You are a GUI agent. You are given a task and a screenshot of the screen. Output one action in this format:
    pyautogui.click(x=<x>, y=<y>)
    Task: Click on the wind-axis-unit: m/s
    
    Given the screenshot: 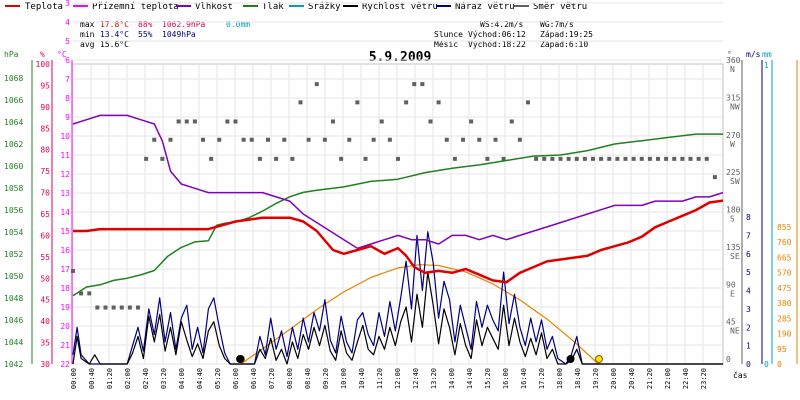 What is the action you would take?
    pyautogui.click(x=753, y=54)
    